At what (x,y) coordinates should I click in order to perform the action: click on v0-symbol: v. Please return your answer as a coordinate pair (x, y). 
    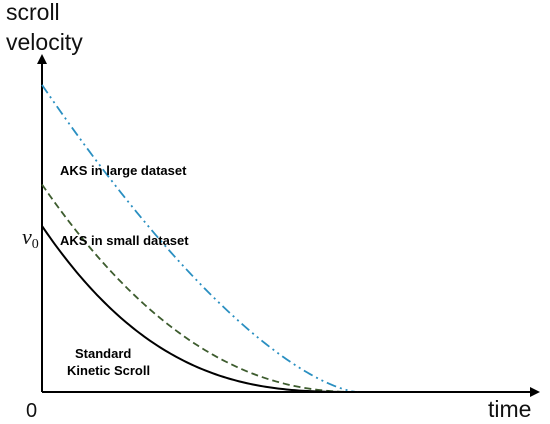
    Looking at the image, I should click on (27, 236).